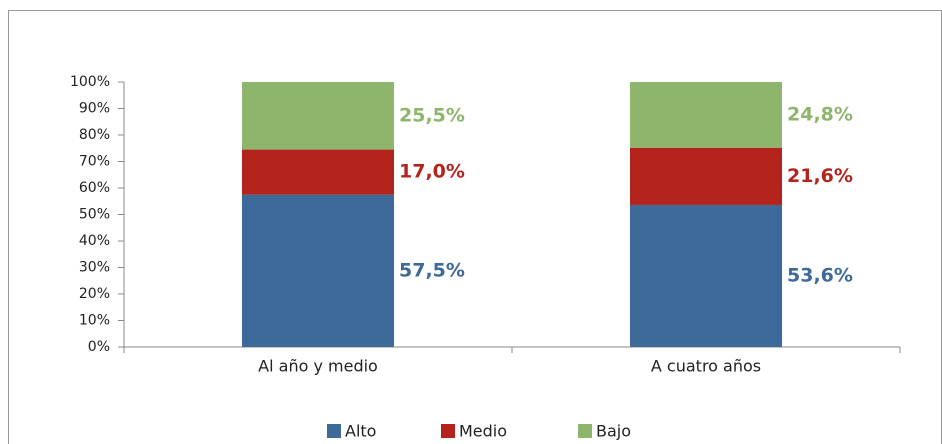 The width and height of the screenshot is (942, 444). What do you see at coordinates (94, 321) in the screenshot?
I see `y-tick-label: 10%` at bounding box center [94, 321].